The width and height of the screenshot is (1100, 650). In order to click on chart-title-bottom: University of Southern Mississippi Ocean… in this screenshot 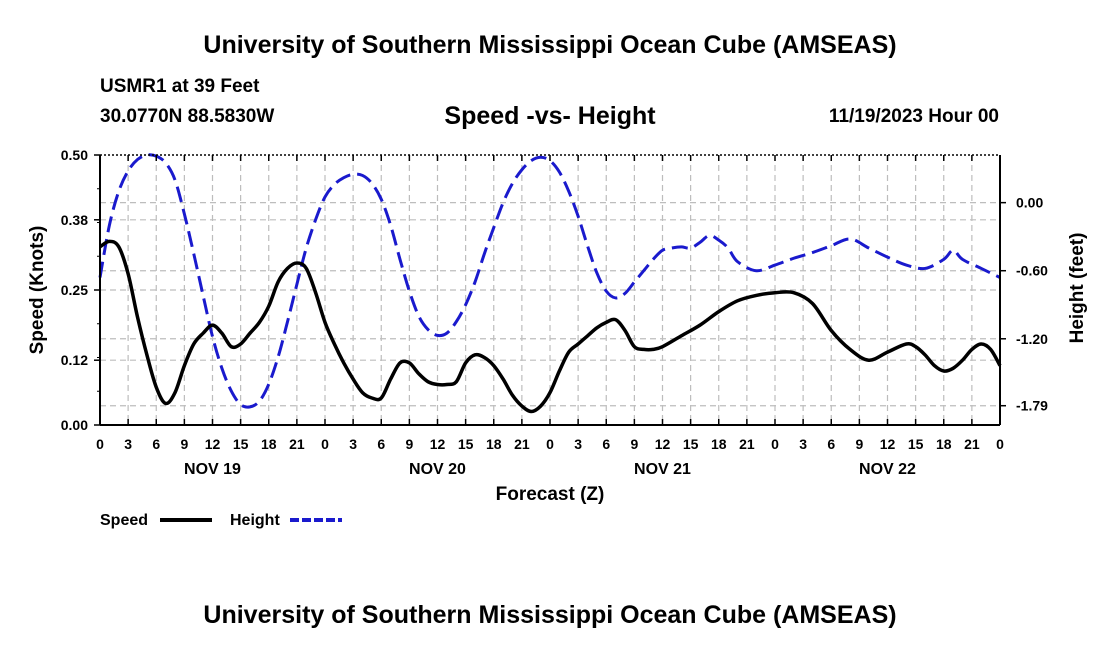, I will do `click(550, 615)`.